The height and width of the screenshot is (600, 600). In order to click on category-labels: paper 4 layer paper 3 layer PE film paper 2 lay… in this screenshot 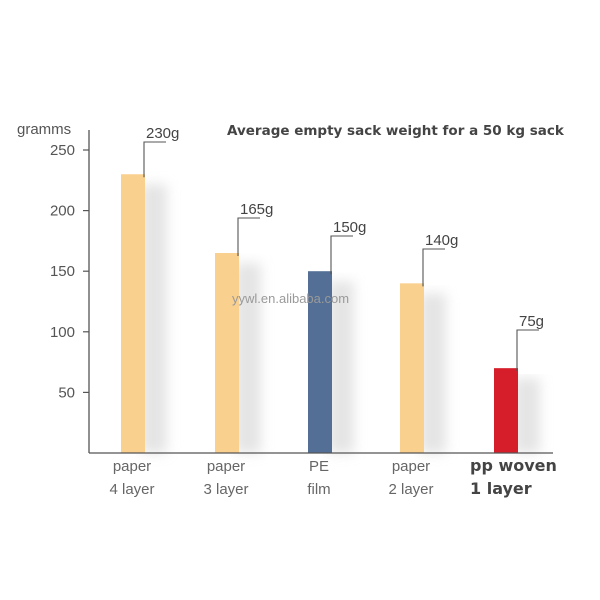, I will do `click(332, 477)`.